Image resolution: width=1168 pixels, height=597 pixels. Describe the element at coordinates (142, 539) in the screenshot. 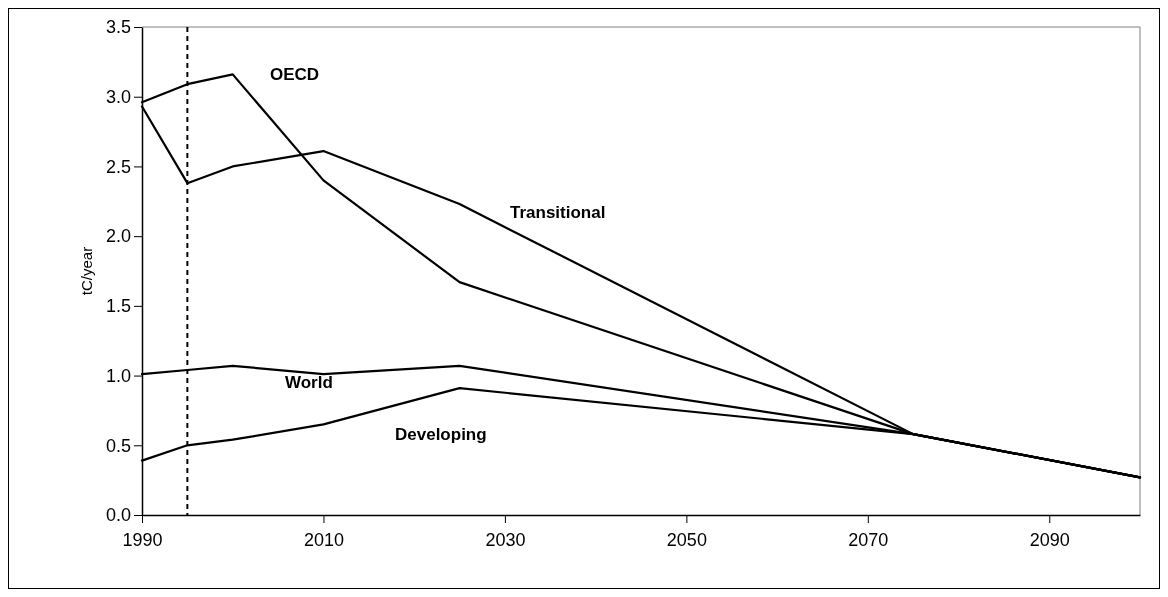

I see `x-tick-label: 1990` at that location.